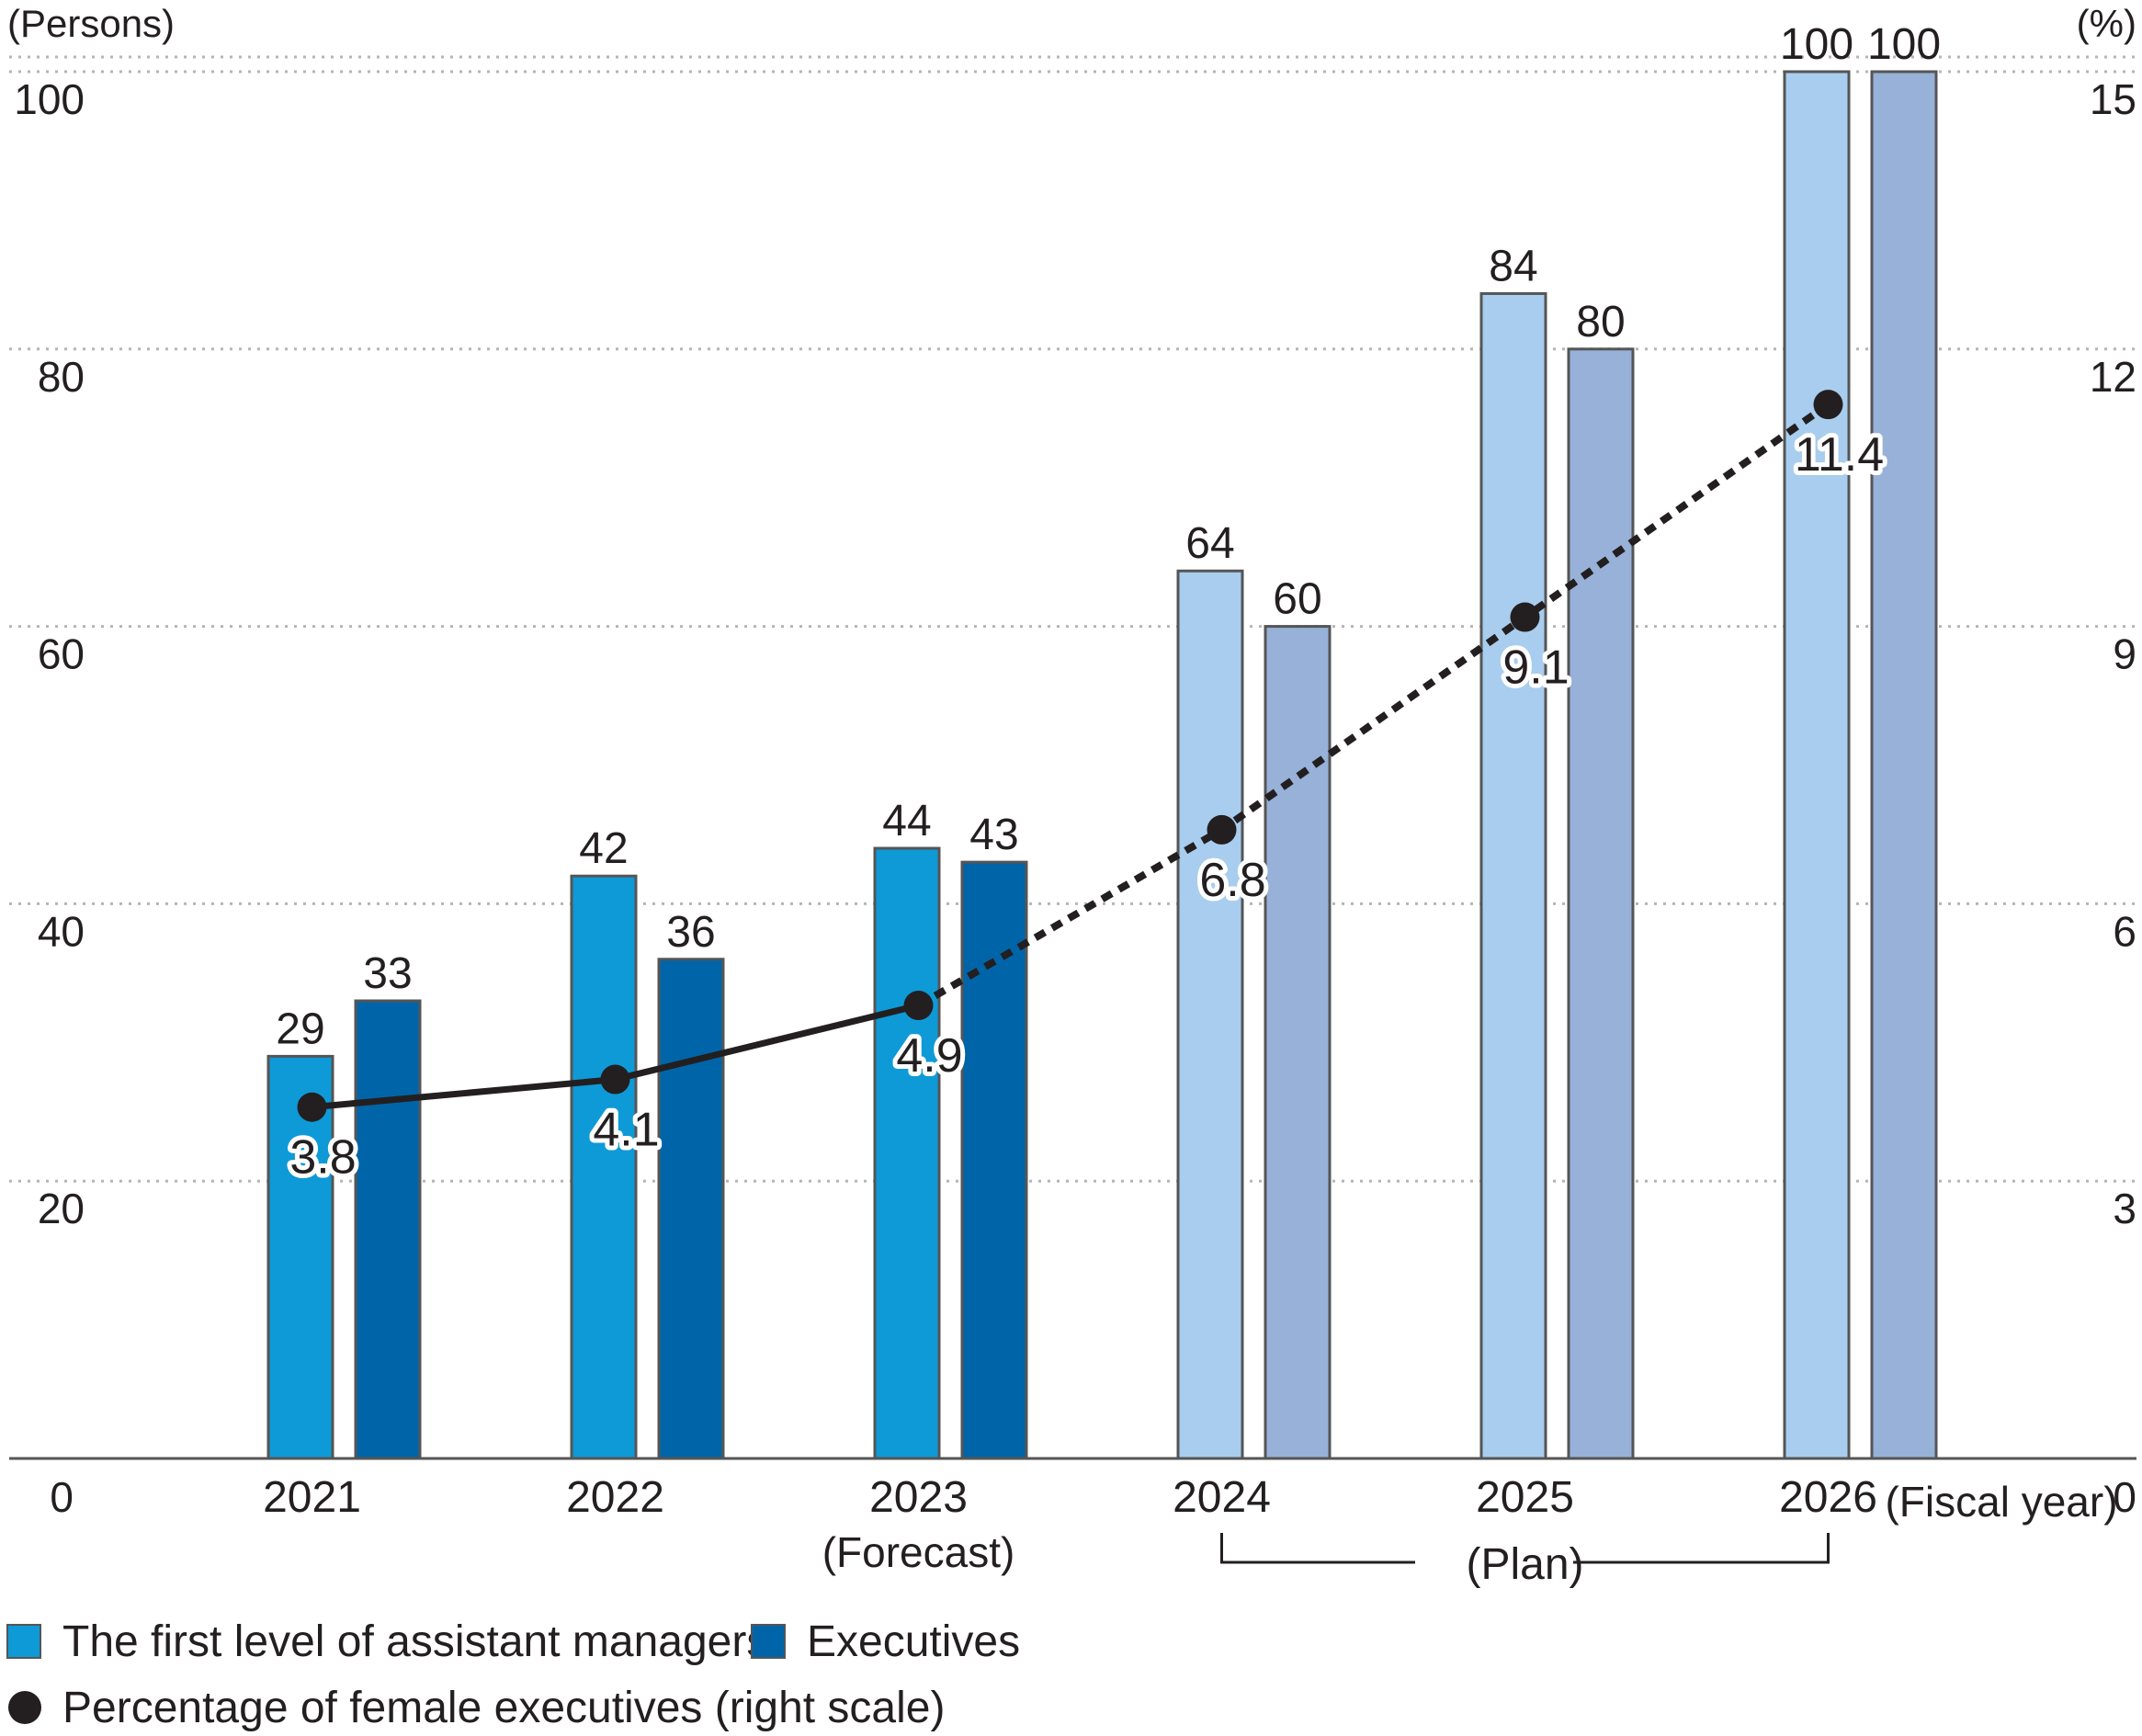 The width and height of the screenshot is (2142, 1736). What do you see at coordinates (61, 1208) in the screenshot?
I see `left-tick-label: 20` at bounding box center [61, 1208].